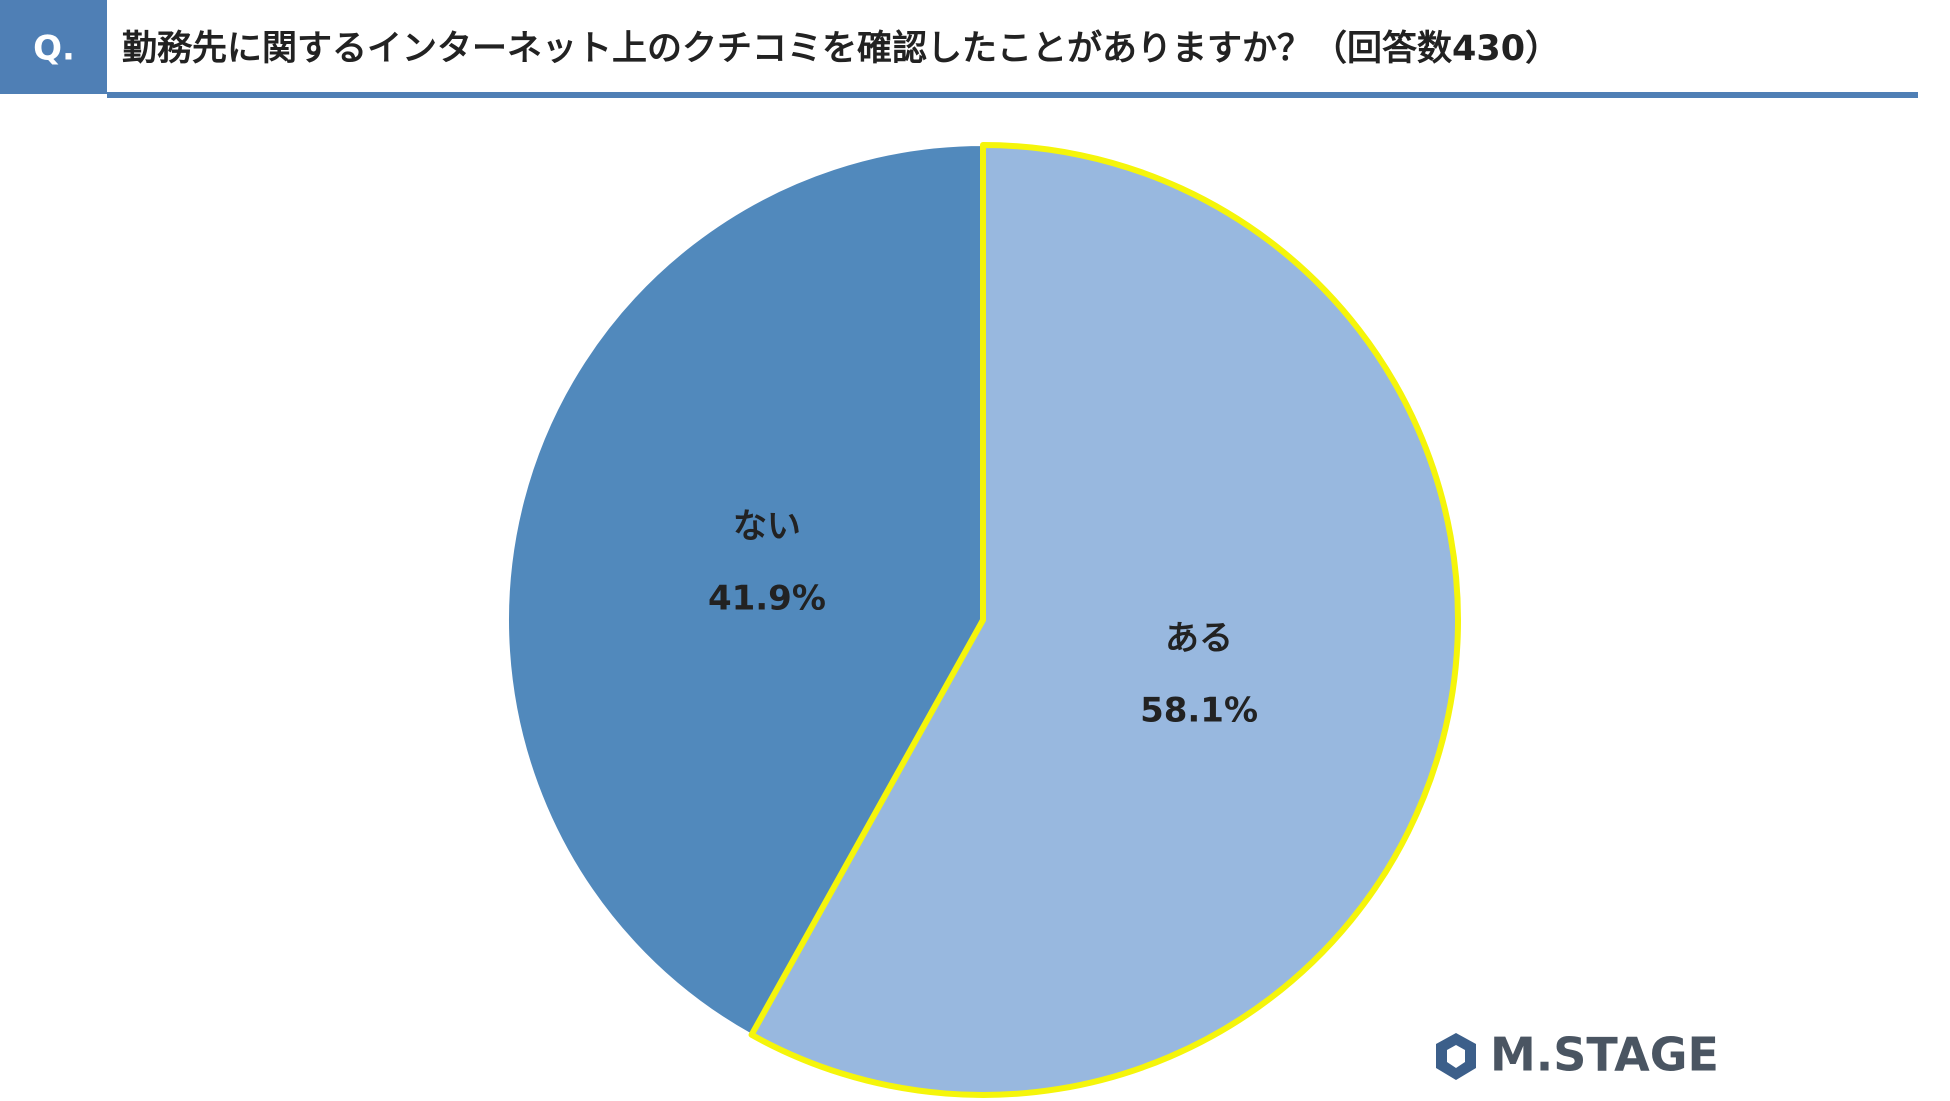 The width and height of the screenshot is (1950, 1101). I want to click on value-label: 41.9%, so click(767, 598).